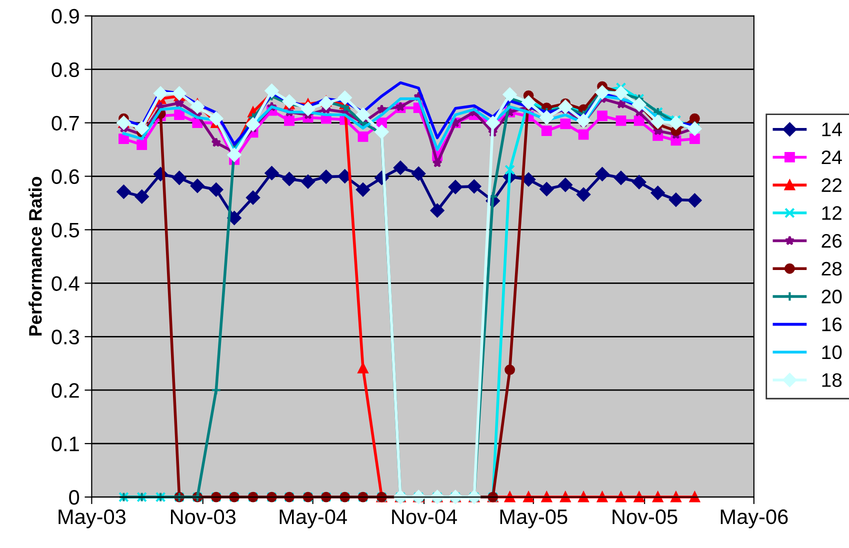 This screenshot has height=548, width=849. Describe the element at coordinates (832, 269) in the screenshot. I see `legend-label: 28` at that location.